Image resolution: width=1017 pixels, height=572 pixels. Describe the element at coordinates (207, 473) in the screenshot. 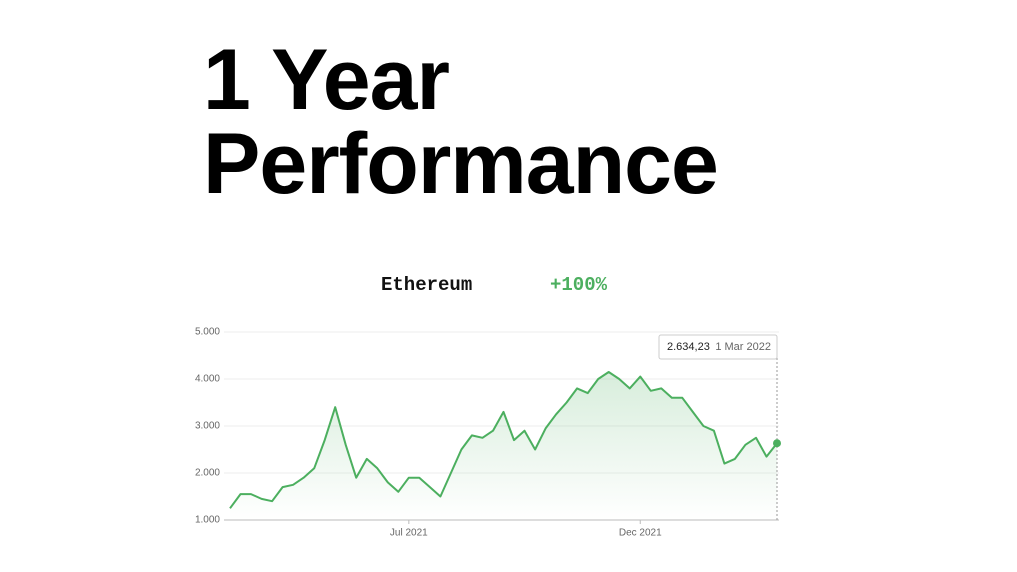

I see `y-tick-label: 2.000` at that location.